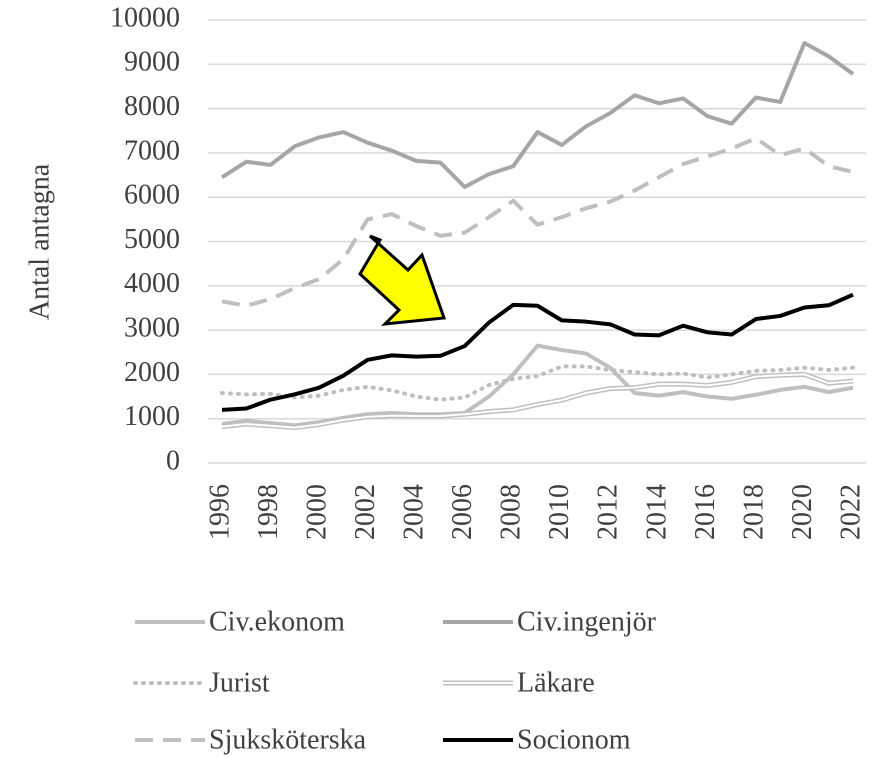 The image size is (877, 757). I want to click on y-tick-label: 4000, so click(152, 283).